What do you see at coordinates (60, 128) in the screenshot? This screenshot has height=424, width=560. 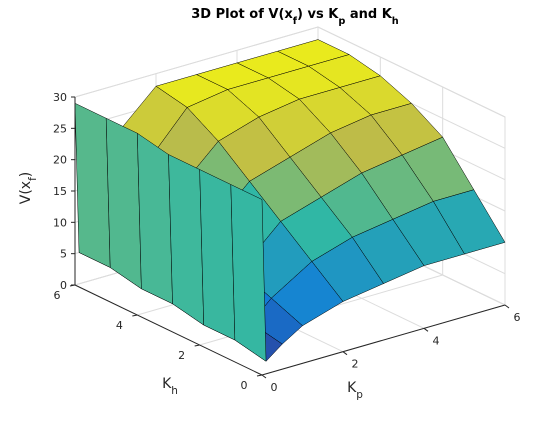 I see `z-tick-label: 25` at bounding box center [60, 128].